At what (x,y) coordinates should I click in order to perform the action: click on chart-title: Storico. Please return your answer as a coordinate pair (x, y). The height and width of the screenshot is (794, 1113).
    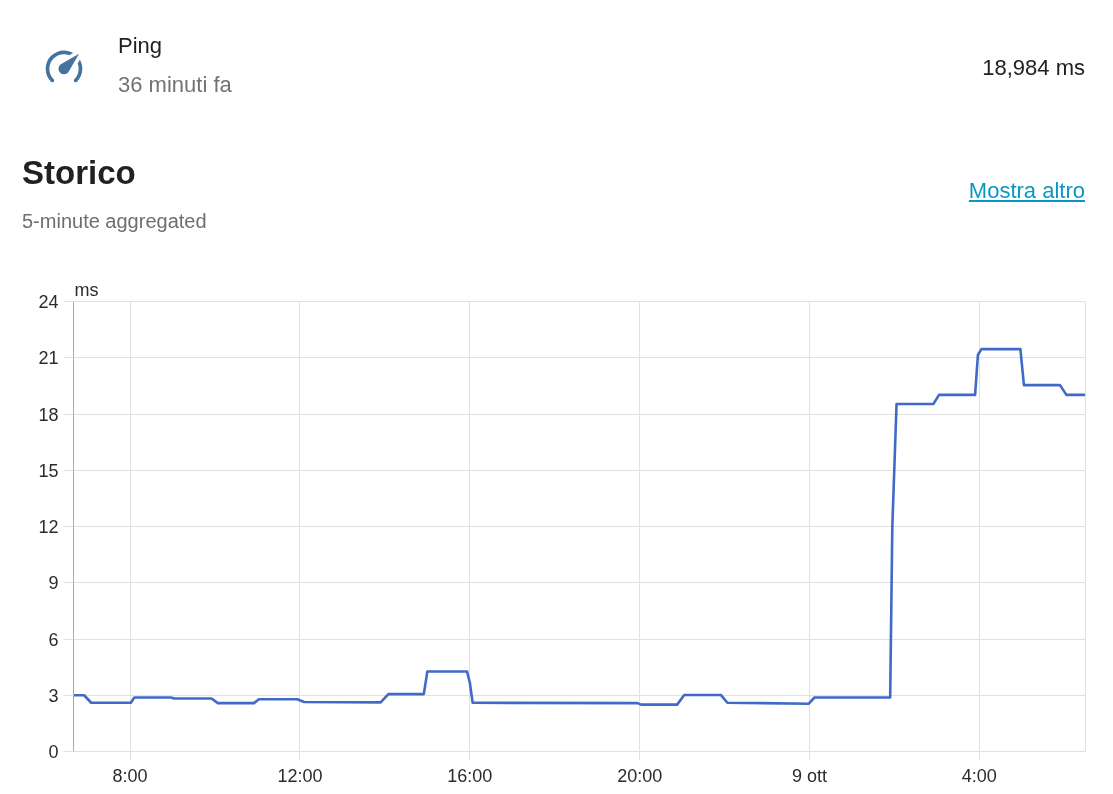
    Looking at the image, I should click on (79, 173).